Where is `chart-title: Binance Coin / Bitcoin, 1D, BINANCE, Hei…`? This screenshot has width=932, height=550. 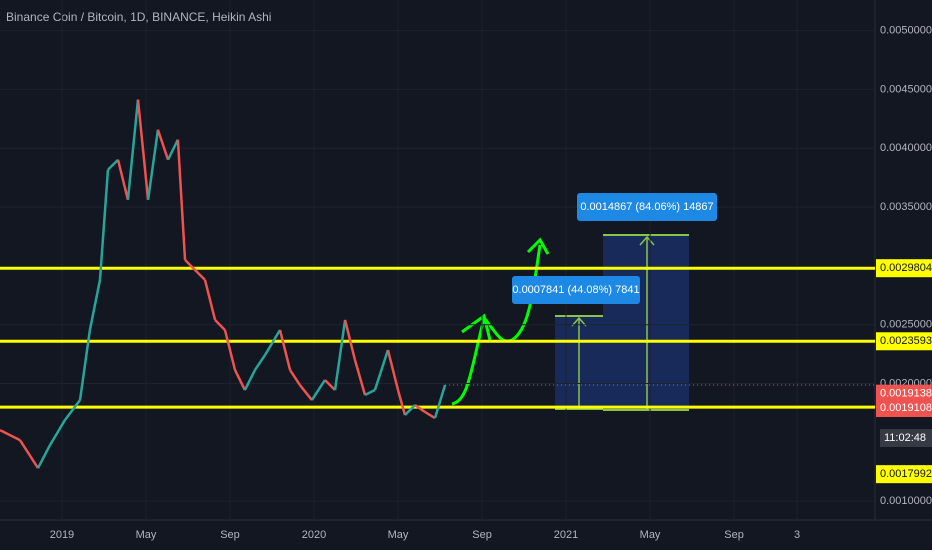
chart-title: Binance Coin / Bitcoin, 1D, BINANCE, Hei… is located at coordinates (138, 17).